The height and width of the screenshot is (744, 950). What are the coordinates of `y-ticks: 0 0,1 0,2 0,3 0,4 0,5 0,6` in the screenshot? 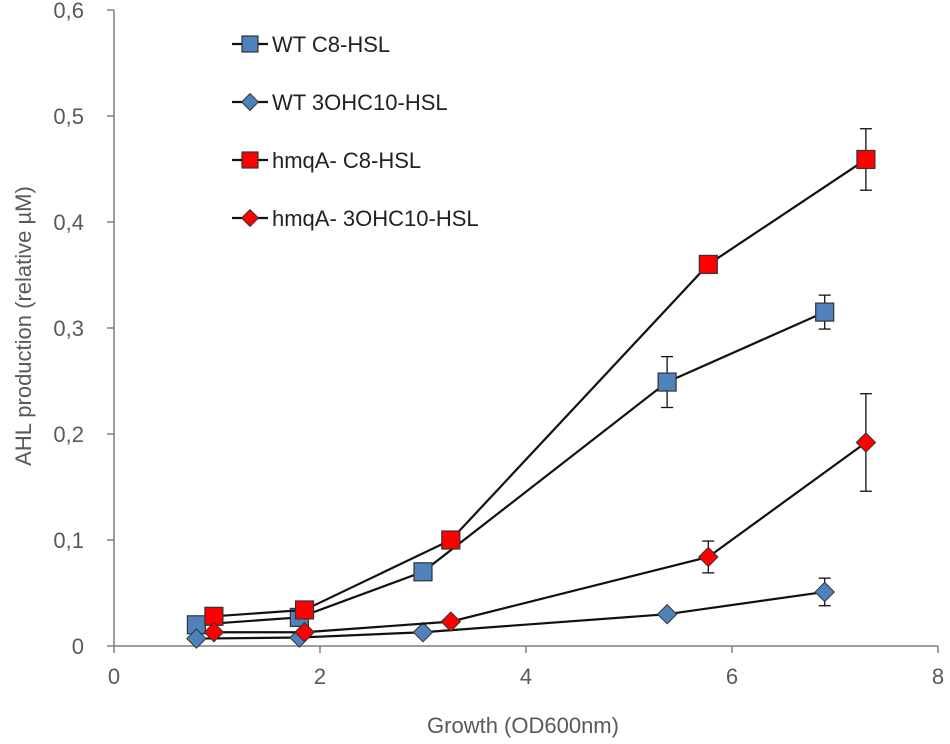 It's located at (83, 329).